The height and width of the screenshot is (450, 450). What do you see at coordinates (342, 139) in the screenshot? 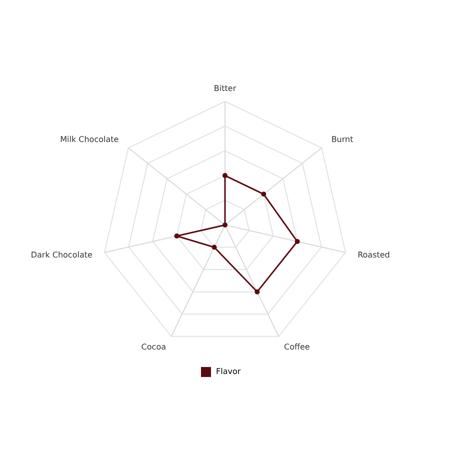
I see `spoke-label: Burnt` at bounding box center [342, 139].